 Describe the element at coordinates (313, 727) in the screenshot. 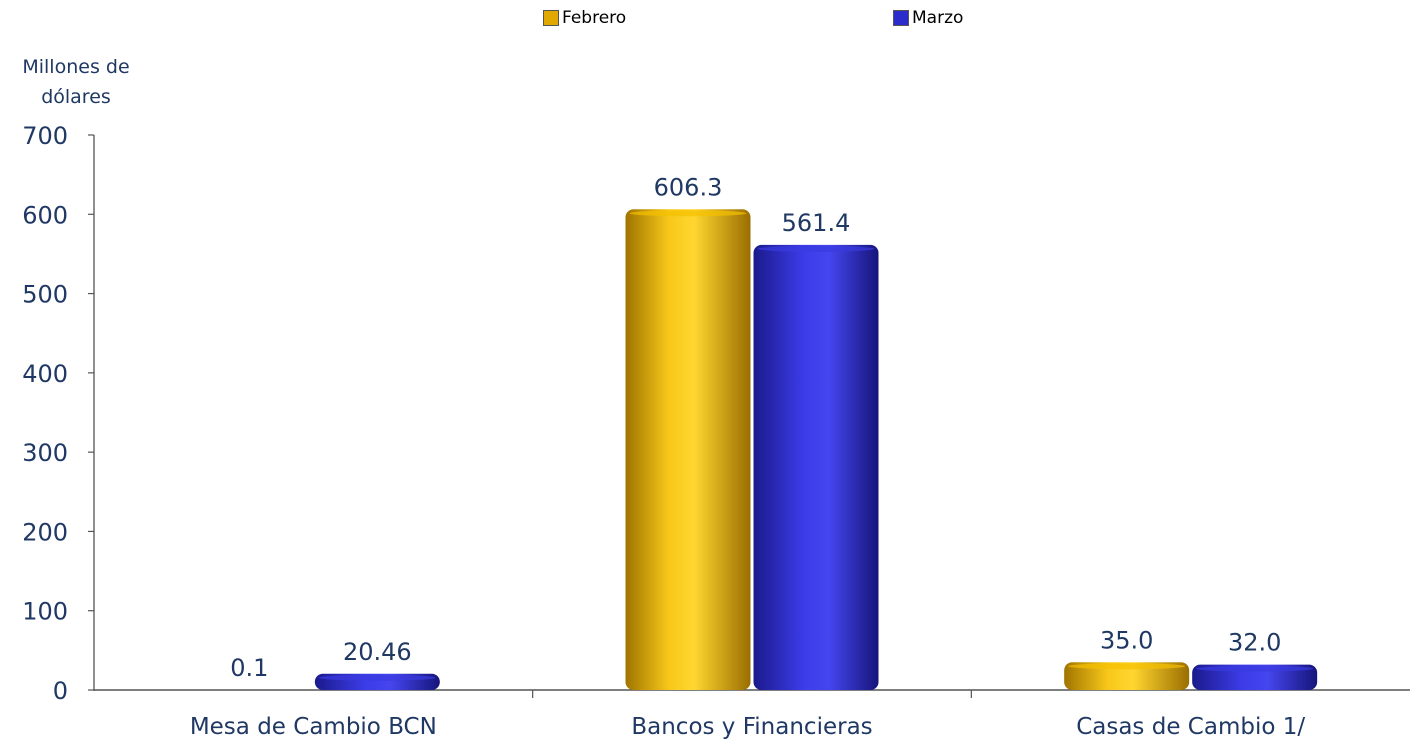

I see `x-tick-label: Mesa de Cambio BCN` at that location.